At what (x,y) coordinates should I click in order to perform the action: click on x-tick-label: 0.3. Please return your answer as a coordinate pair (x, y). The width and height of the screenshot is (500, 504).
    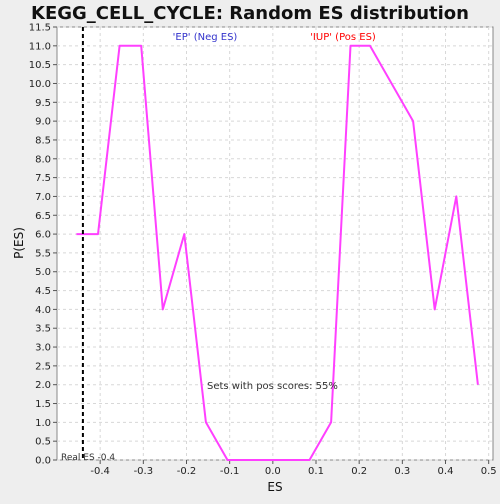
    Looking at the image, I should click on (402, 471).